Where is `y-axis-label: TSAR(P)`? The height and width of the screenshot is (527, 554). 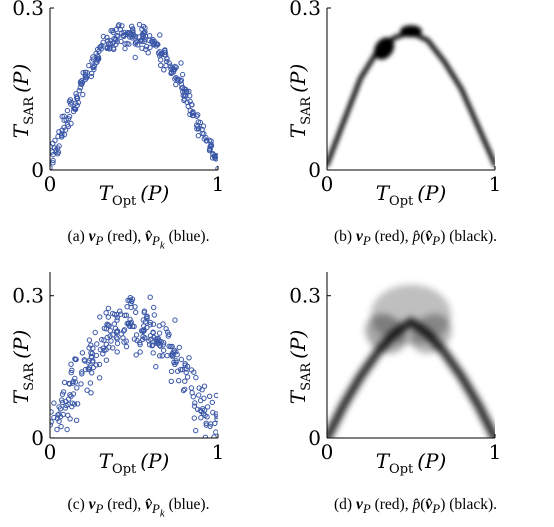 y-axis-label: TSAR(P) is located at coordinates (23, 367).